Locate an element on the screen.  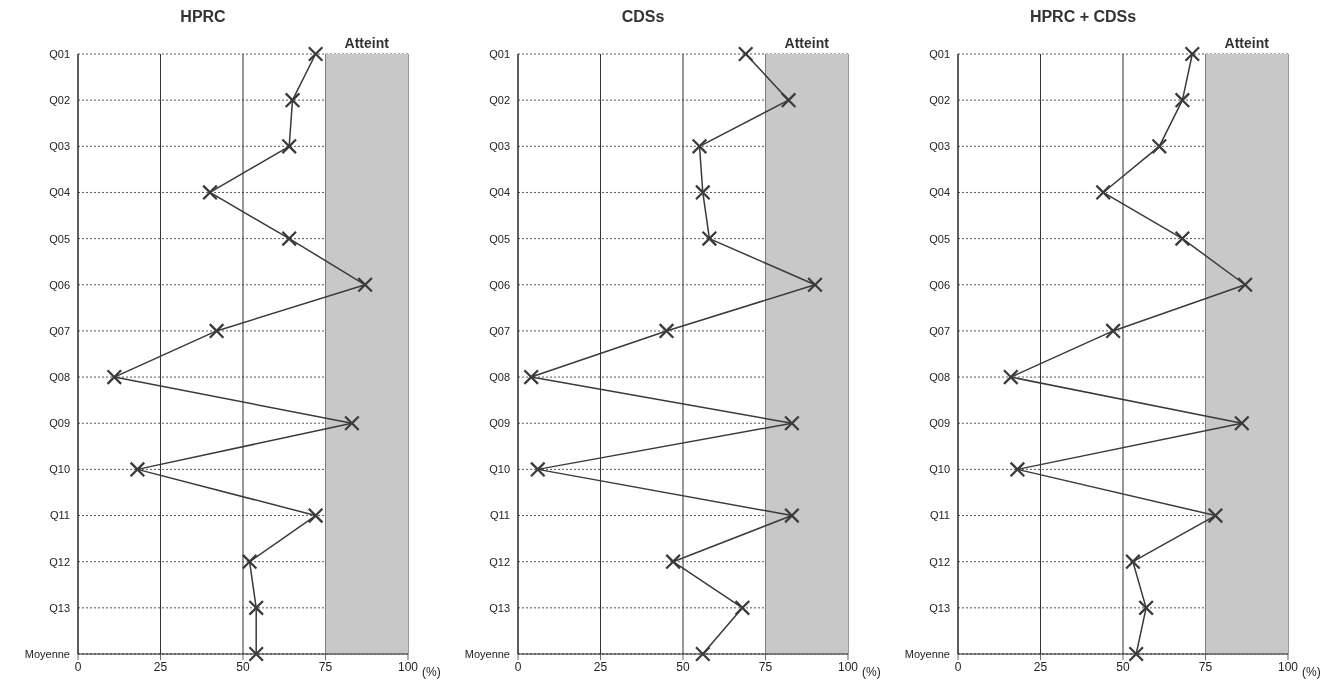
chart-title: HPRC is located at coordinates (203, 17).